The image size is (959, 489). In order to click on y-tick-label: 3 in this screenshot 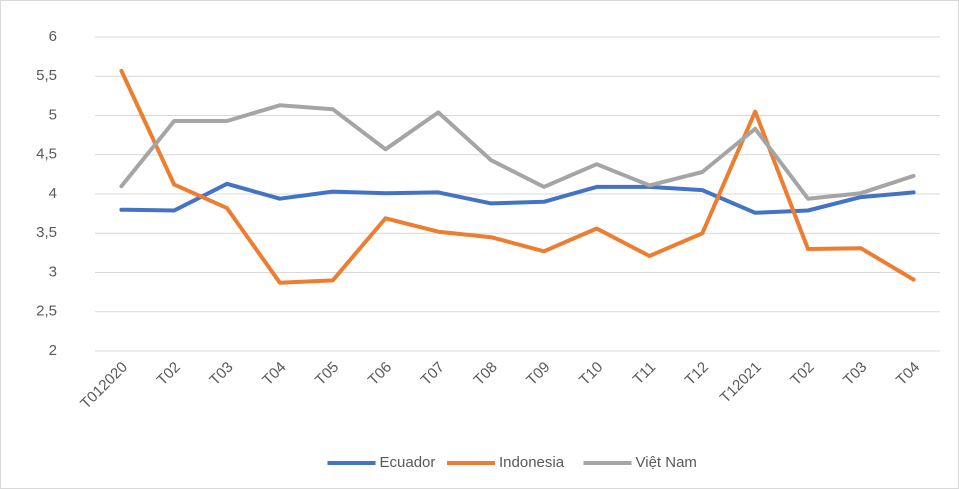, I will do `click(53, 271)`.